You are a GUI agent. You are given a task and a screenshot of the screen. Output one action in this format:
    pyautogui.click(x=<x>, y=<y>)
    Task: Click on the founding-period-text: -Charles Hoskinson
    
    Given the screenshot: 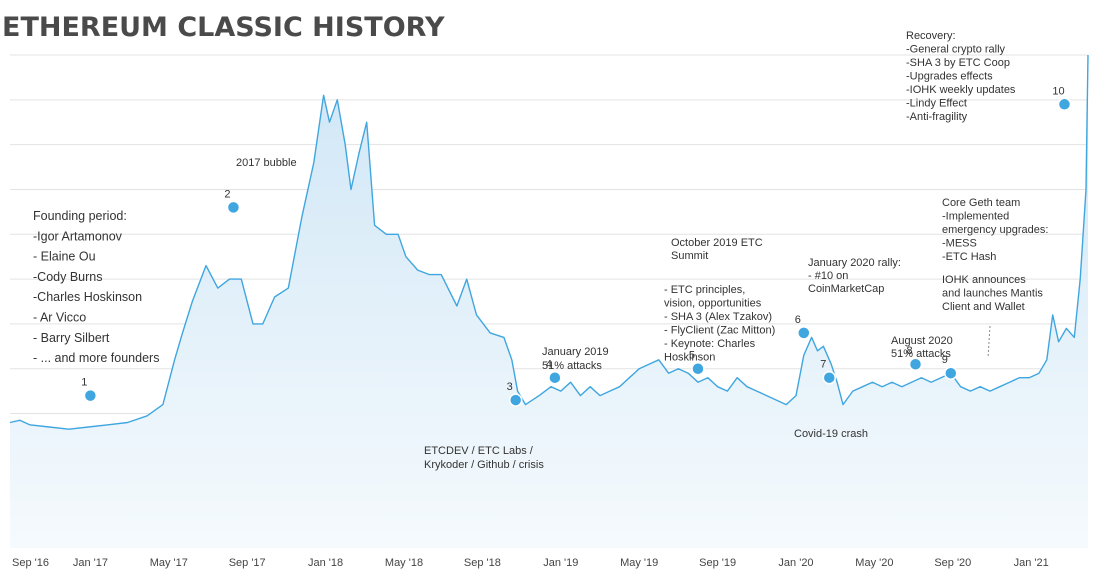 What is the action you would take?
    pyautogui.click(x=87, y=297)
    